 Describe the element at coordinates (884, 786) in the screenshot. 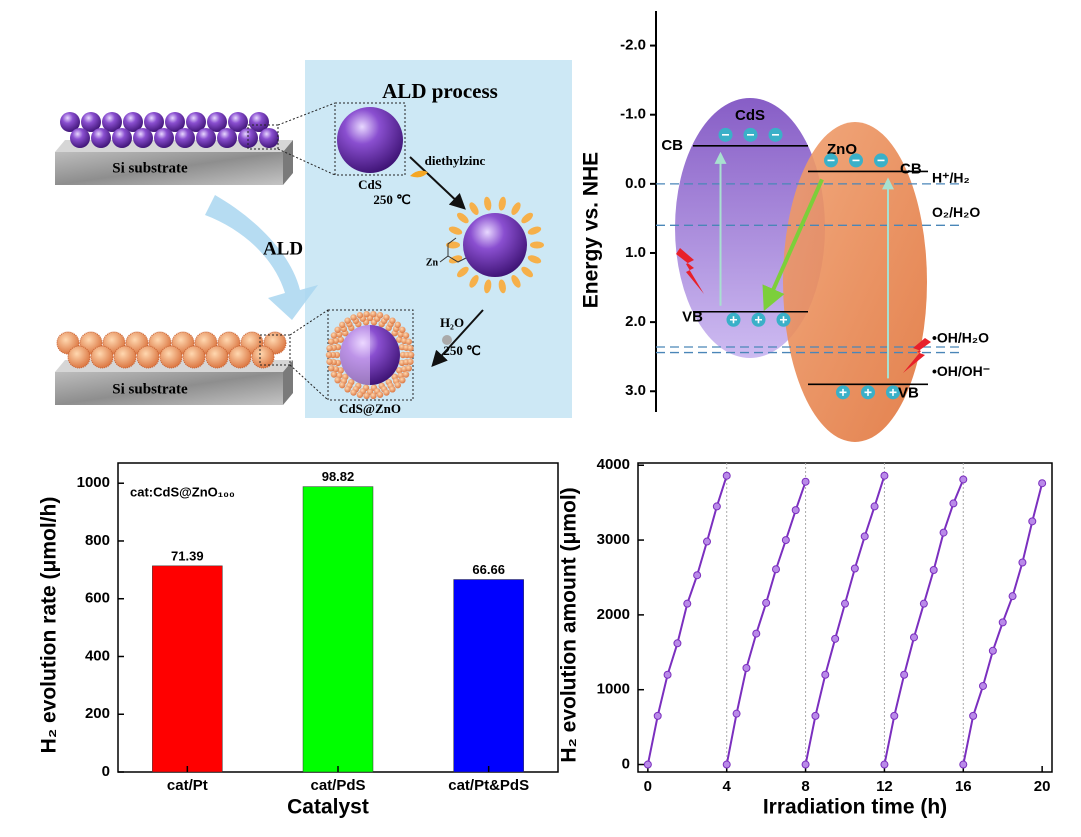

I see `x-tick-label: 12` at that location.